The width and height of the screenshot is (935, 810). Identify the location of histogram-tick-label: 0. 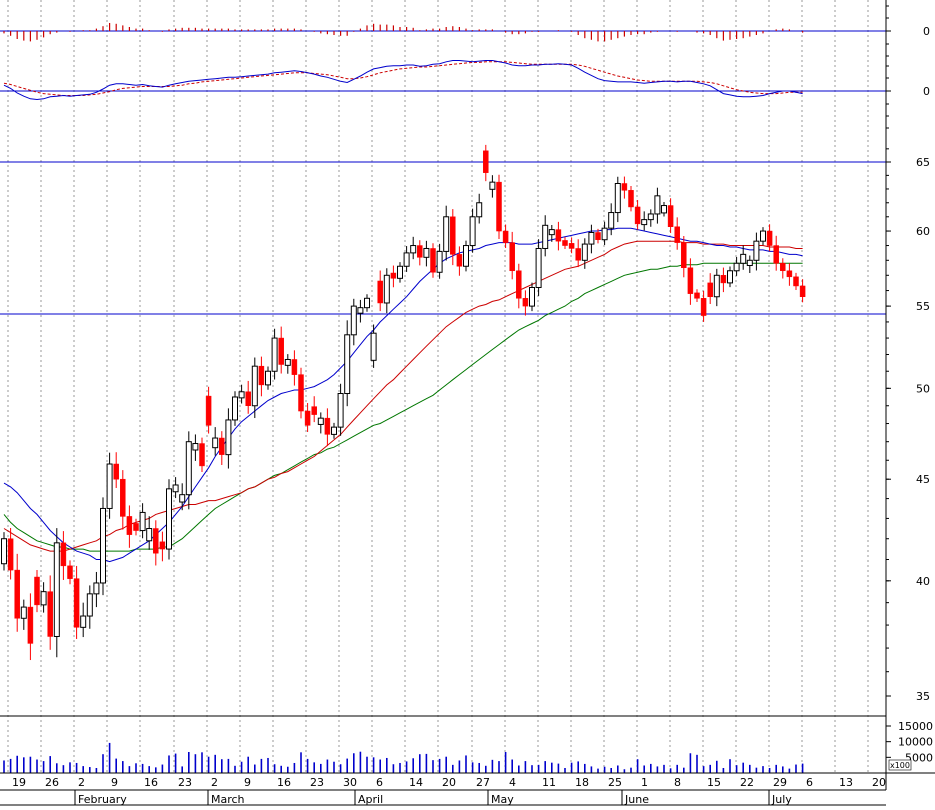
(926, 31).